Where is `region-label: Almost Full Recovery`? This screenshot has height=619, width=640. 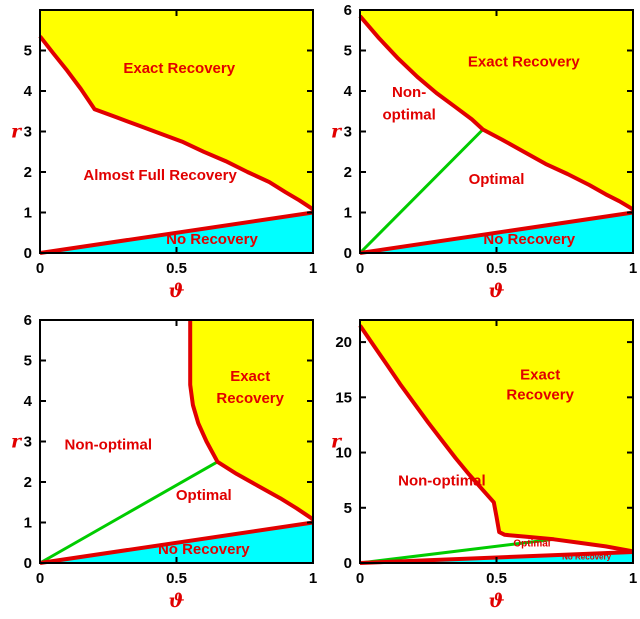 region-label: Almost Full Recovery is located at coordinates (160, 175).